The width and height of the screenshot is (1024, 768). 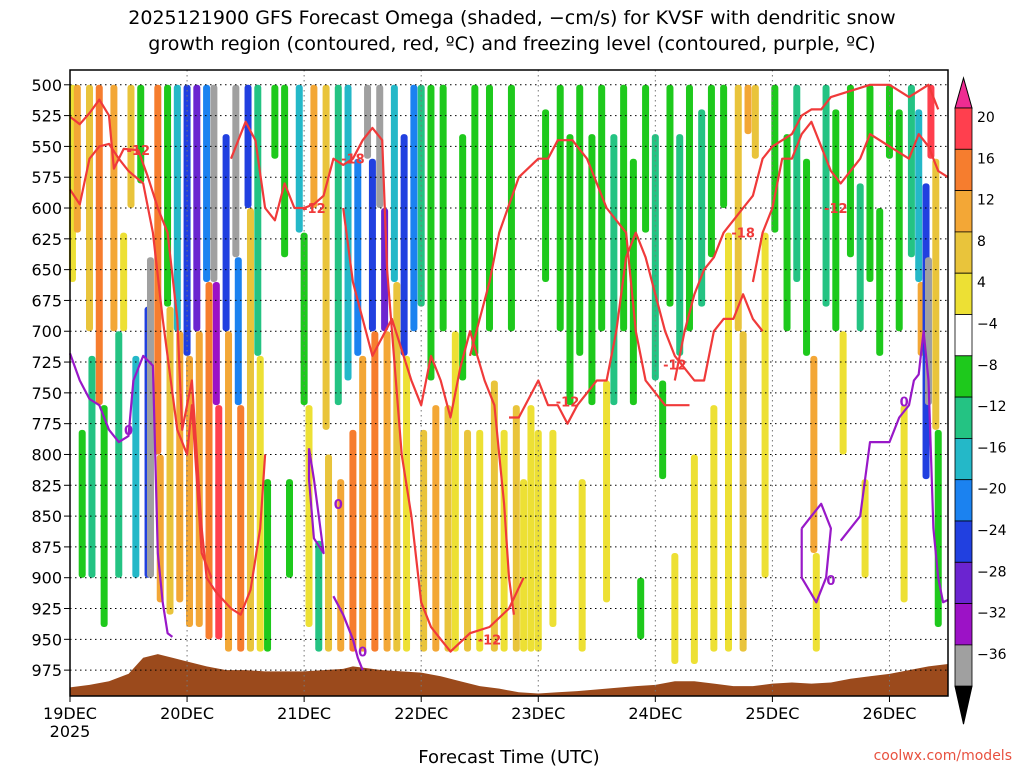 I want to click on y-tick-label: 875, so click(x=46, y=547).